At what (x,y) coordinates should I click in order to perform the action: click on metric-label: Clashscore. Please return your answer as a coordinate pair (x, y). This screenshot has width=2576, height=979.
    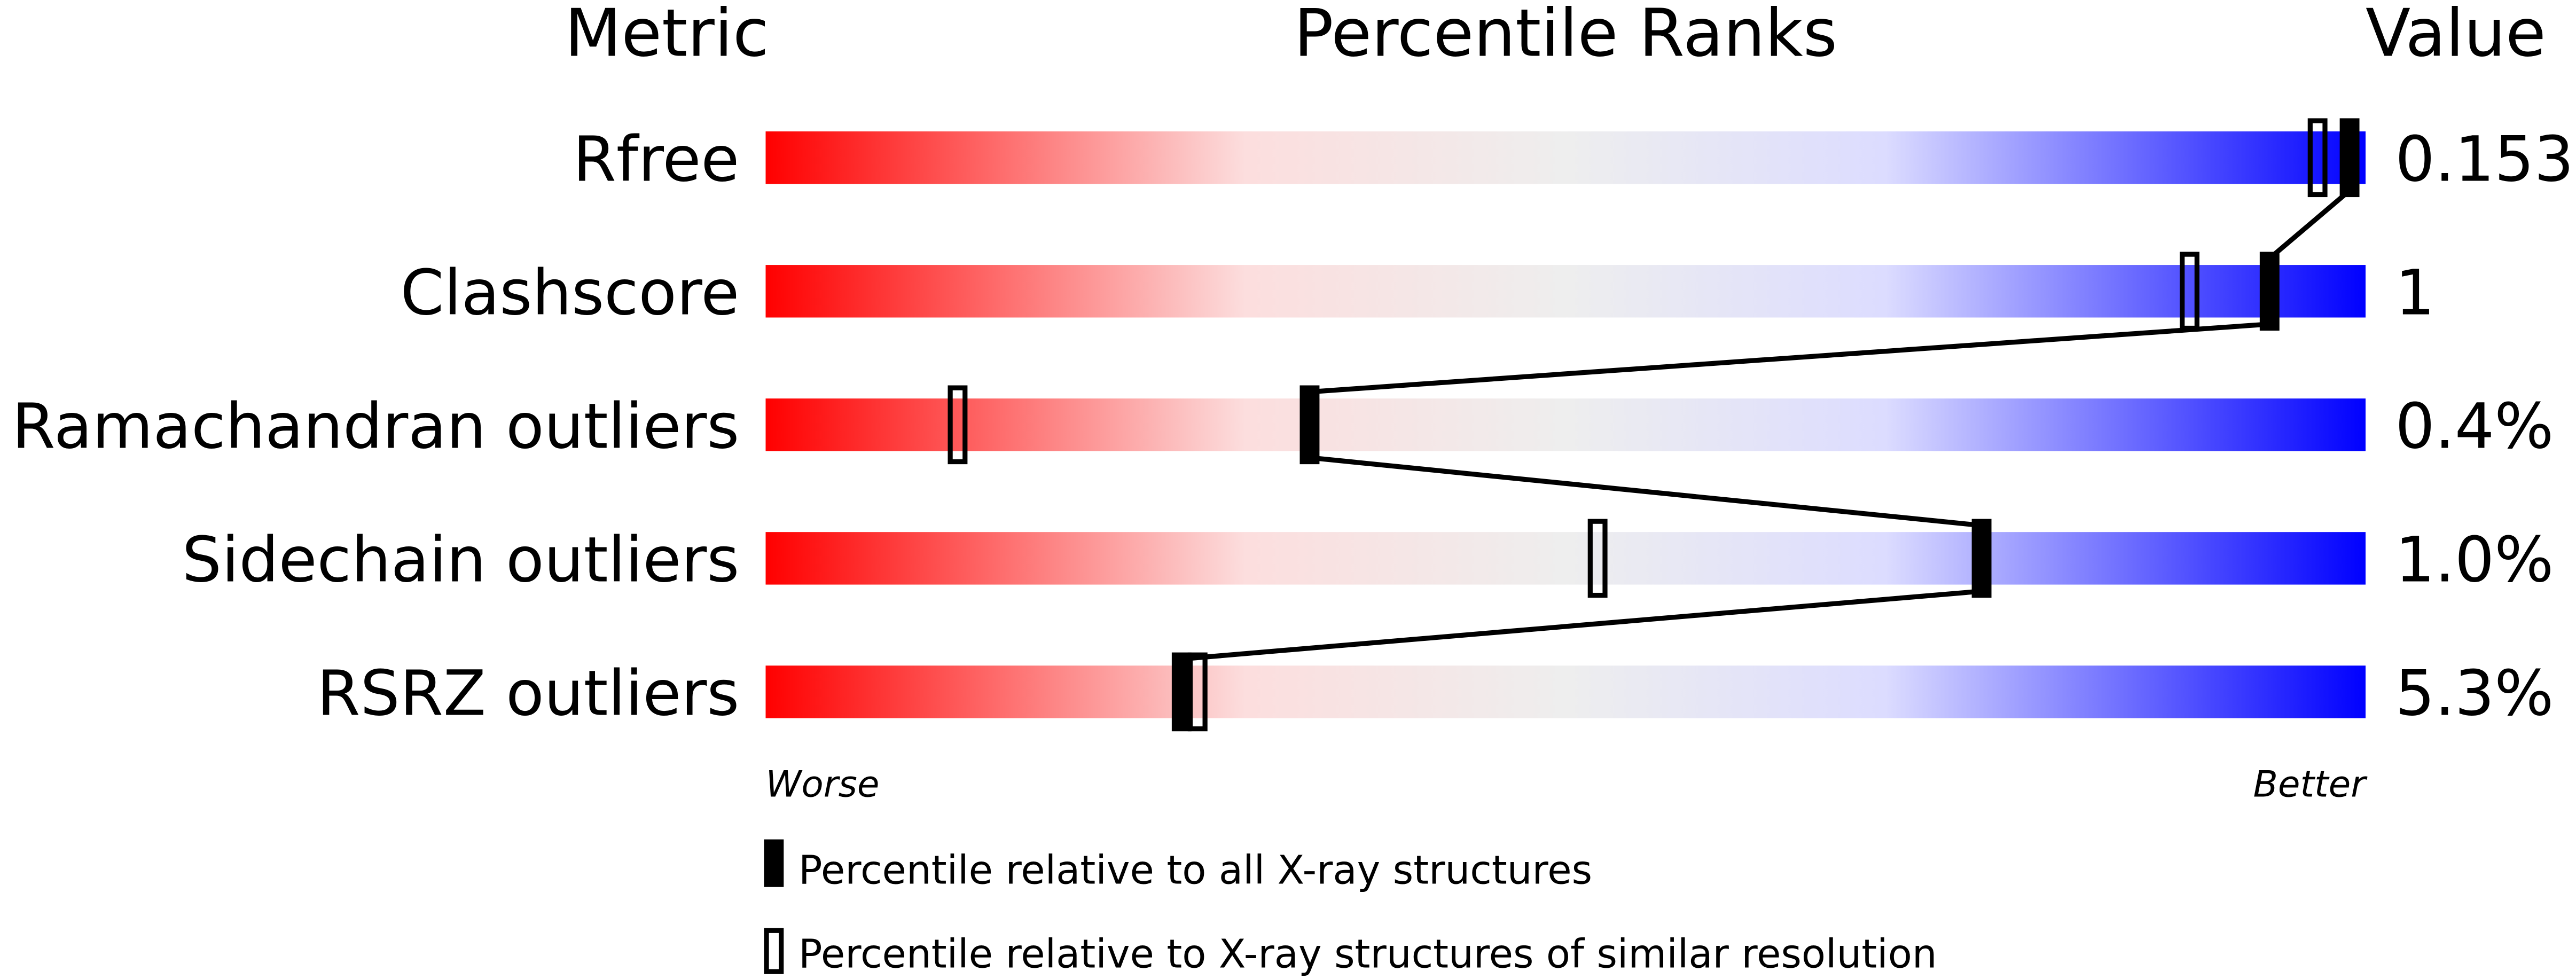
    Looking at the image, I should click on (570, 292).